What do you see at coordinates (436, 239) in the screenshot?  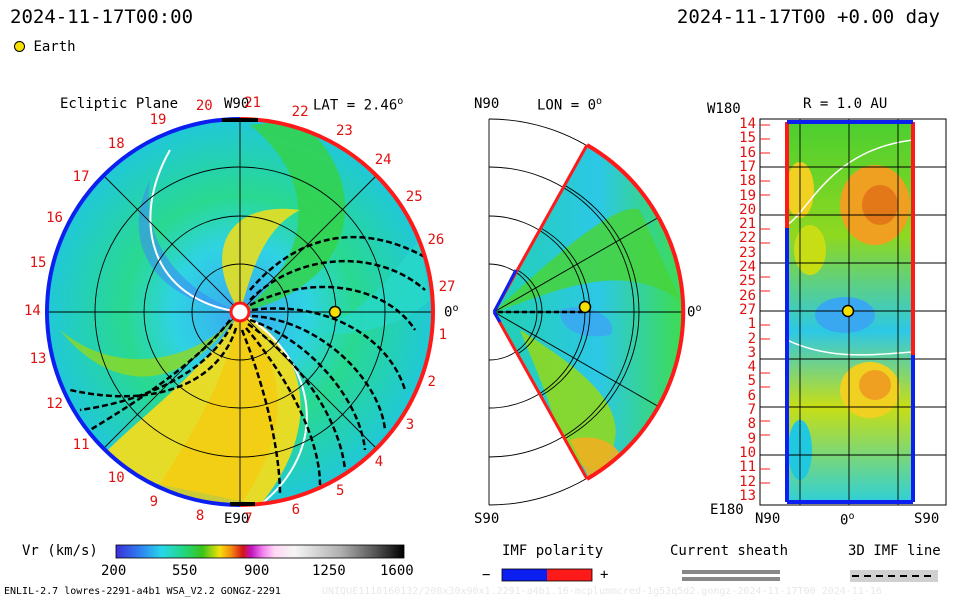 I see `carrington-label: 26` at bounding box center [436, 239].